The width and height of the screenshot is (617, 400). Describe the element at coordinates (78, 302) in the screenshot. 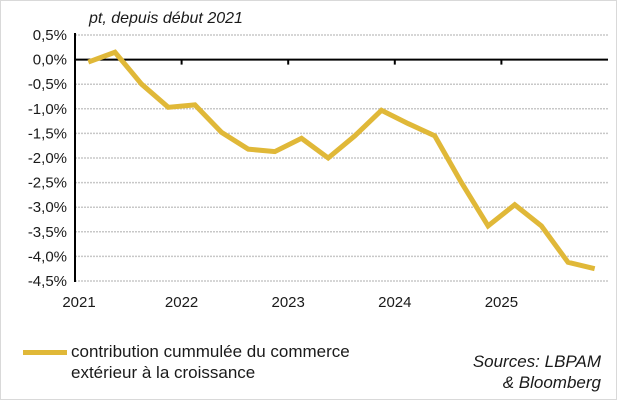

I see `x-tick-label: 2021` at that location.